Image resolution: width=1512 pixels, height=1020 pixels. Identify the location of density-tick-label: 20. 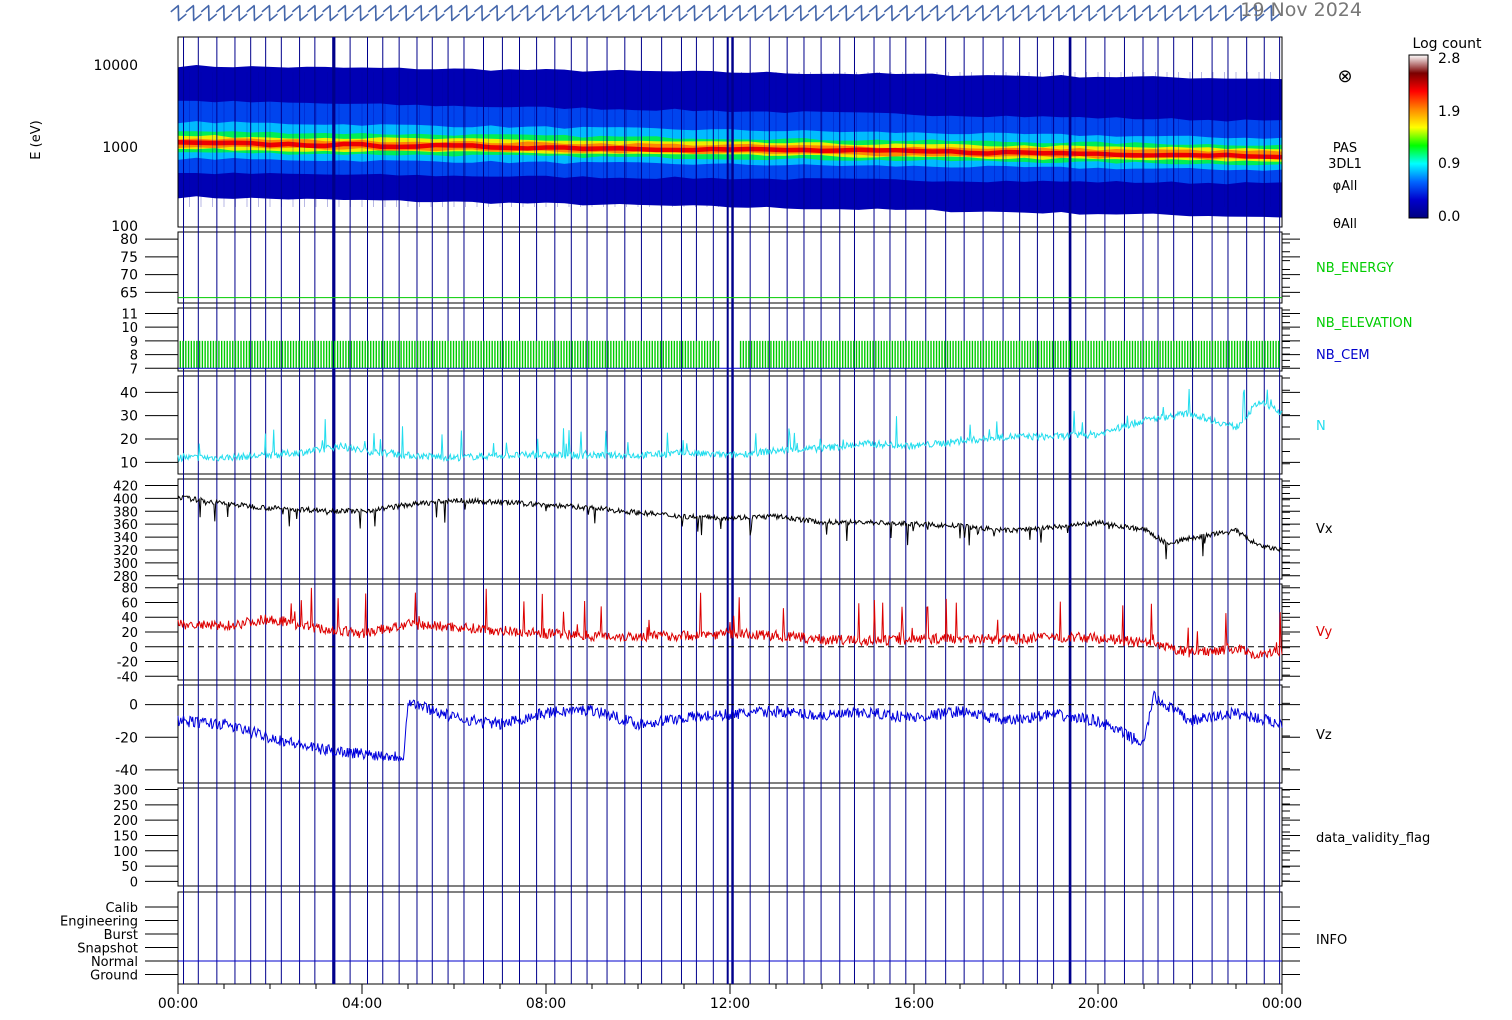
(129, 440).